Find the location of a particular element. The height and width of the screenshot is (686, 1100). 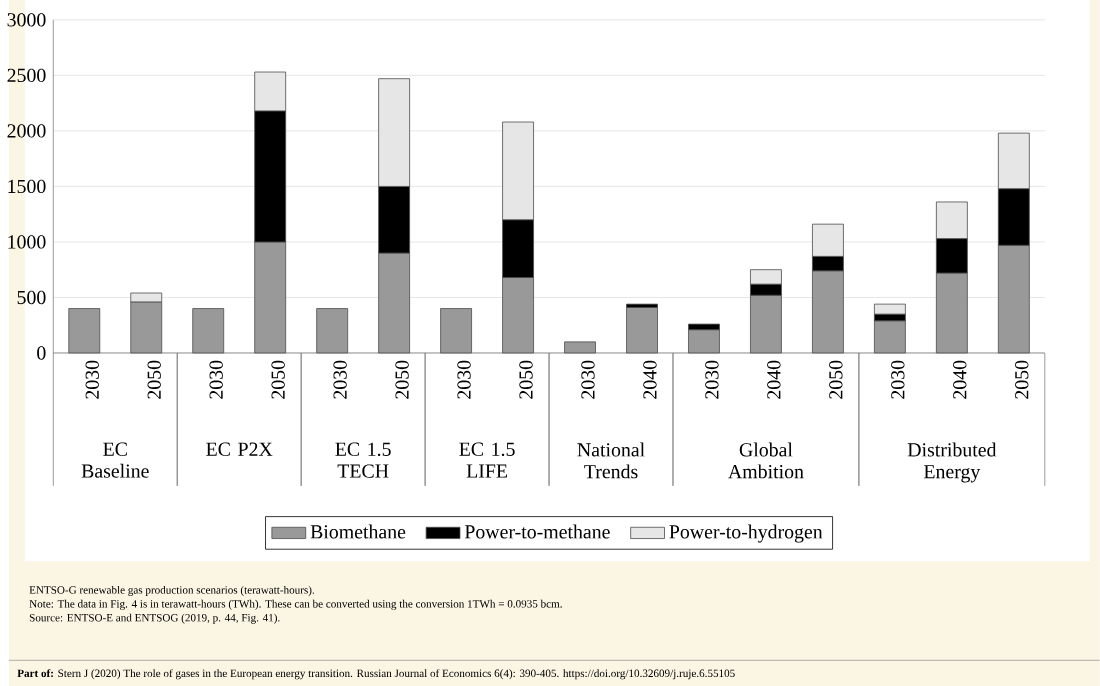

text: Distributed Energy is located at coordinates (952, 462).